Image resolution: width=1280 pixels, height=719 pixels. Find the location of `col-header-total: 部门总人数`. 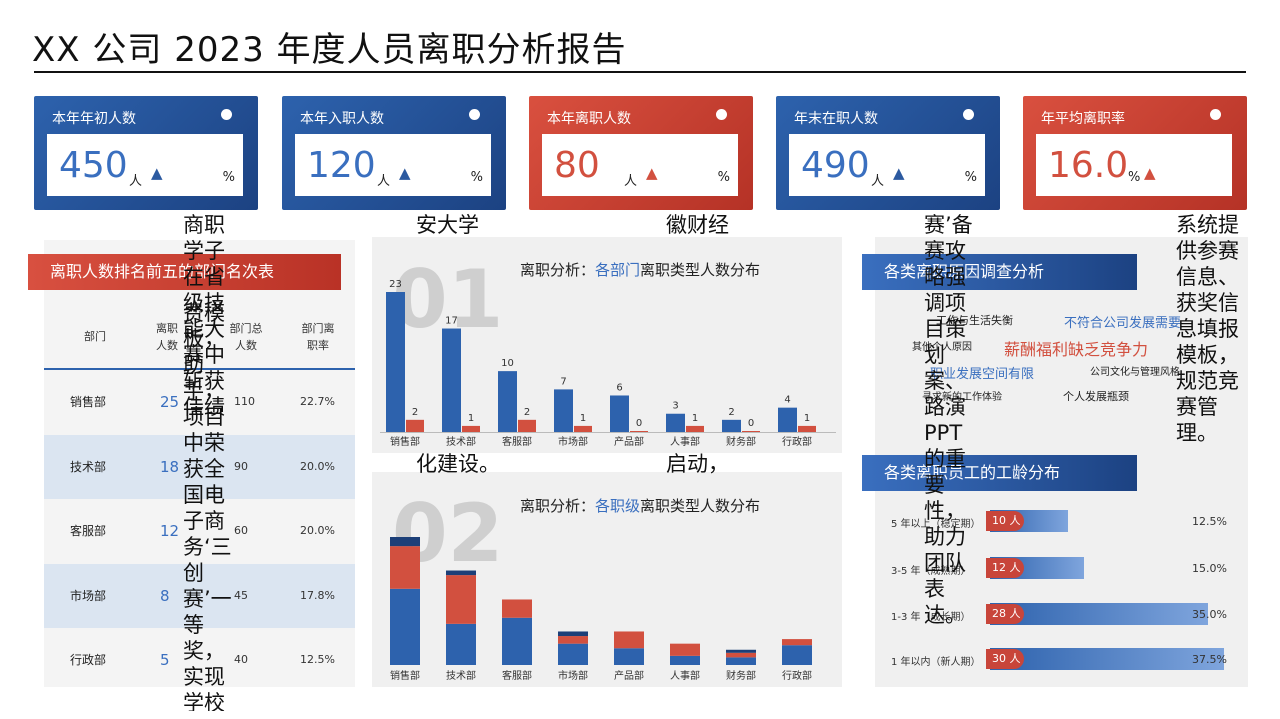

col-header-total: 部门总人数 is located at coordinates (246, 337).